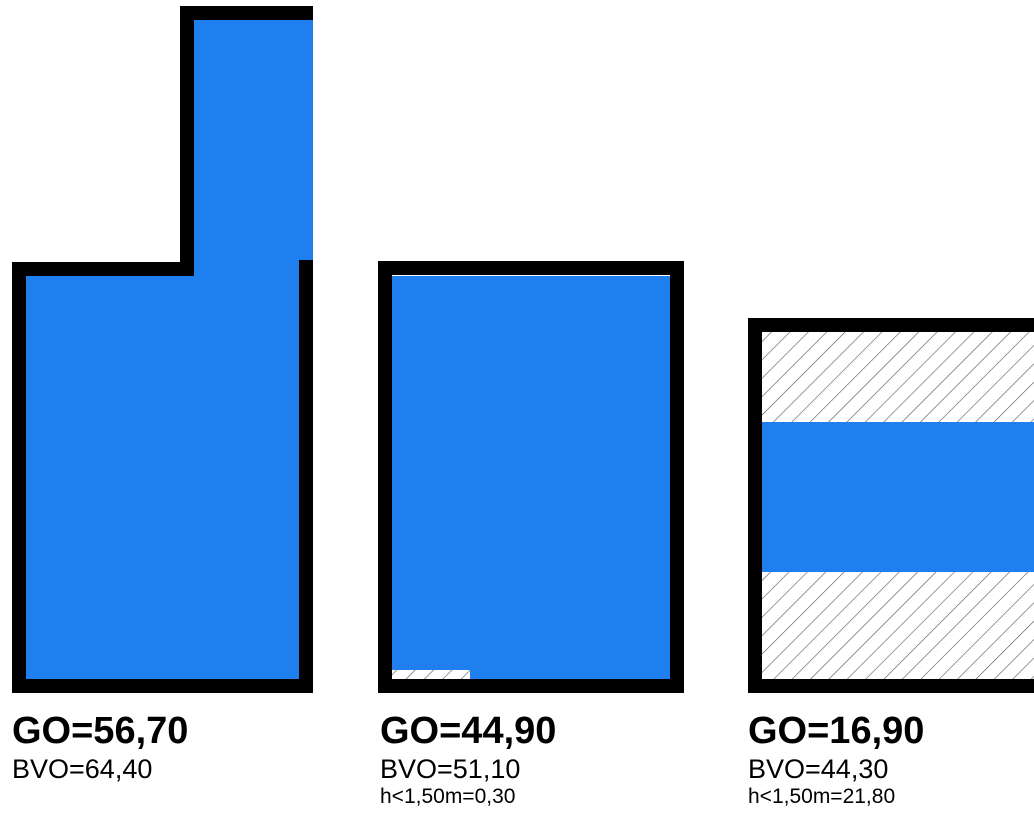 This screenshot has width=1034, height=813. I want to click on room-2-low-height-area, so click(429, 674).